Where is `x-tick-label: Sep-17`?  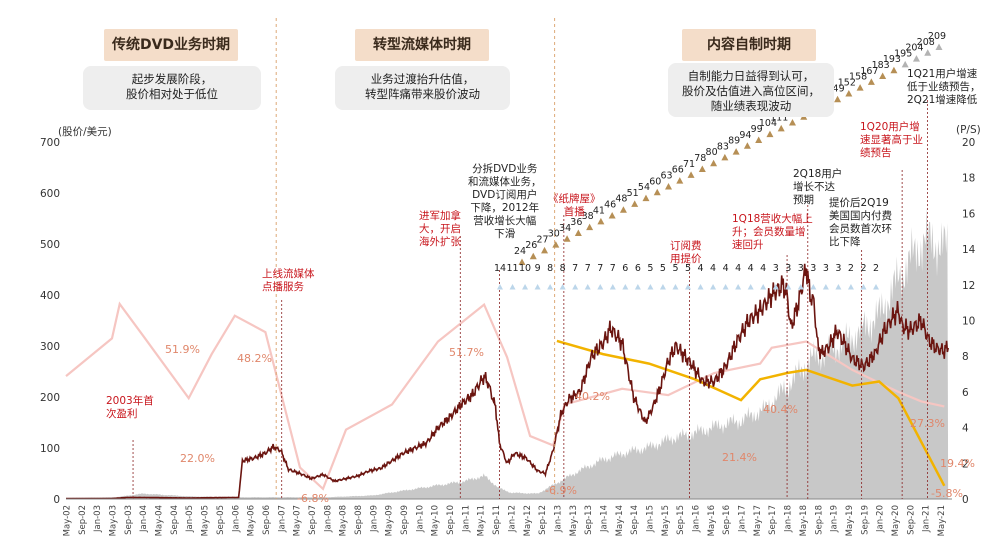 x-tick-label: Sep-17 is located at coordinates (773, 520).